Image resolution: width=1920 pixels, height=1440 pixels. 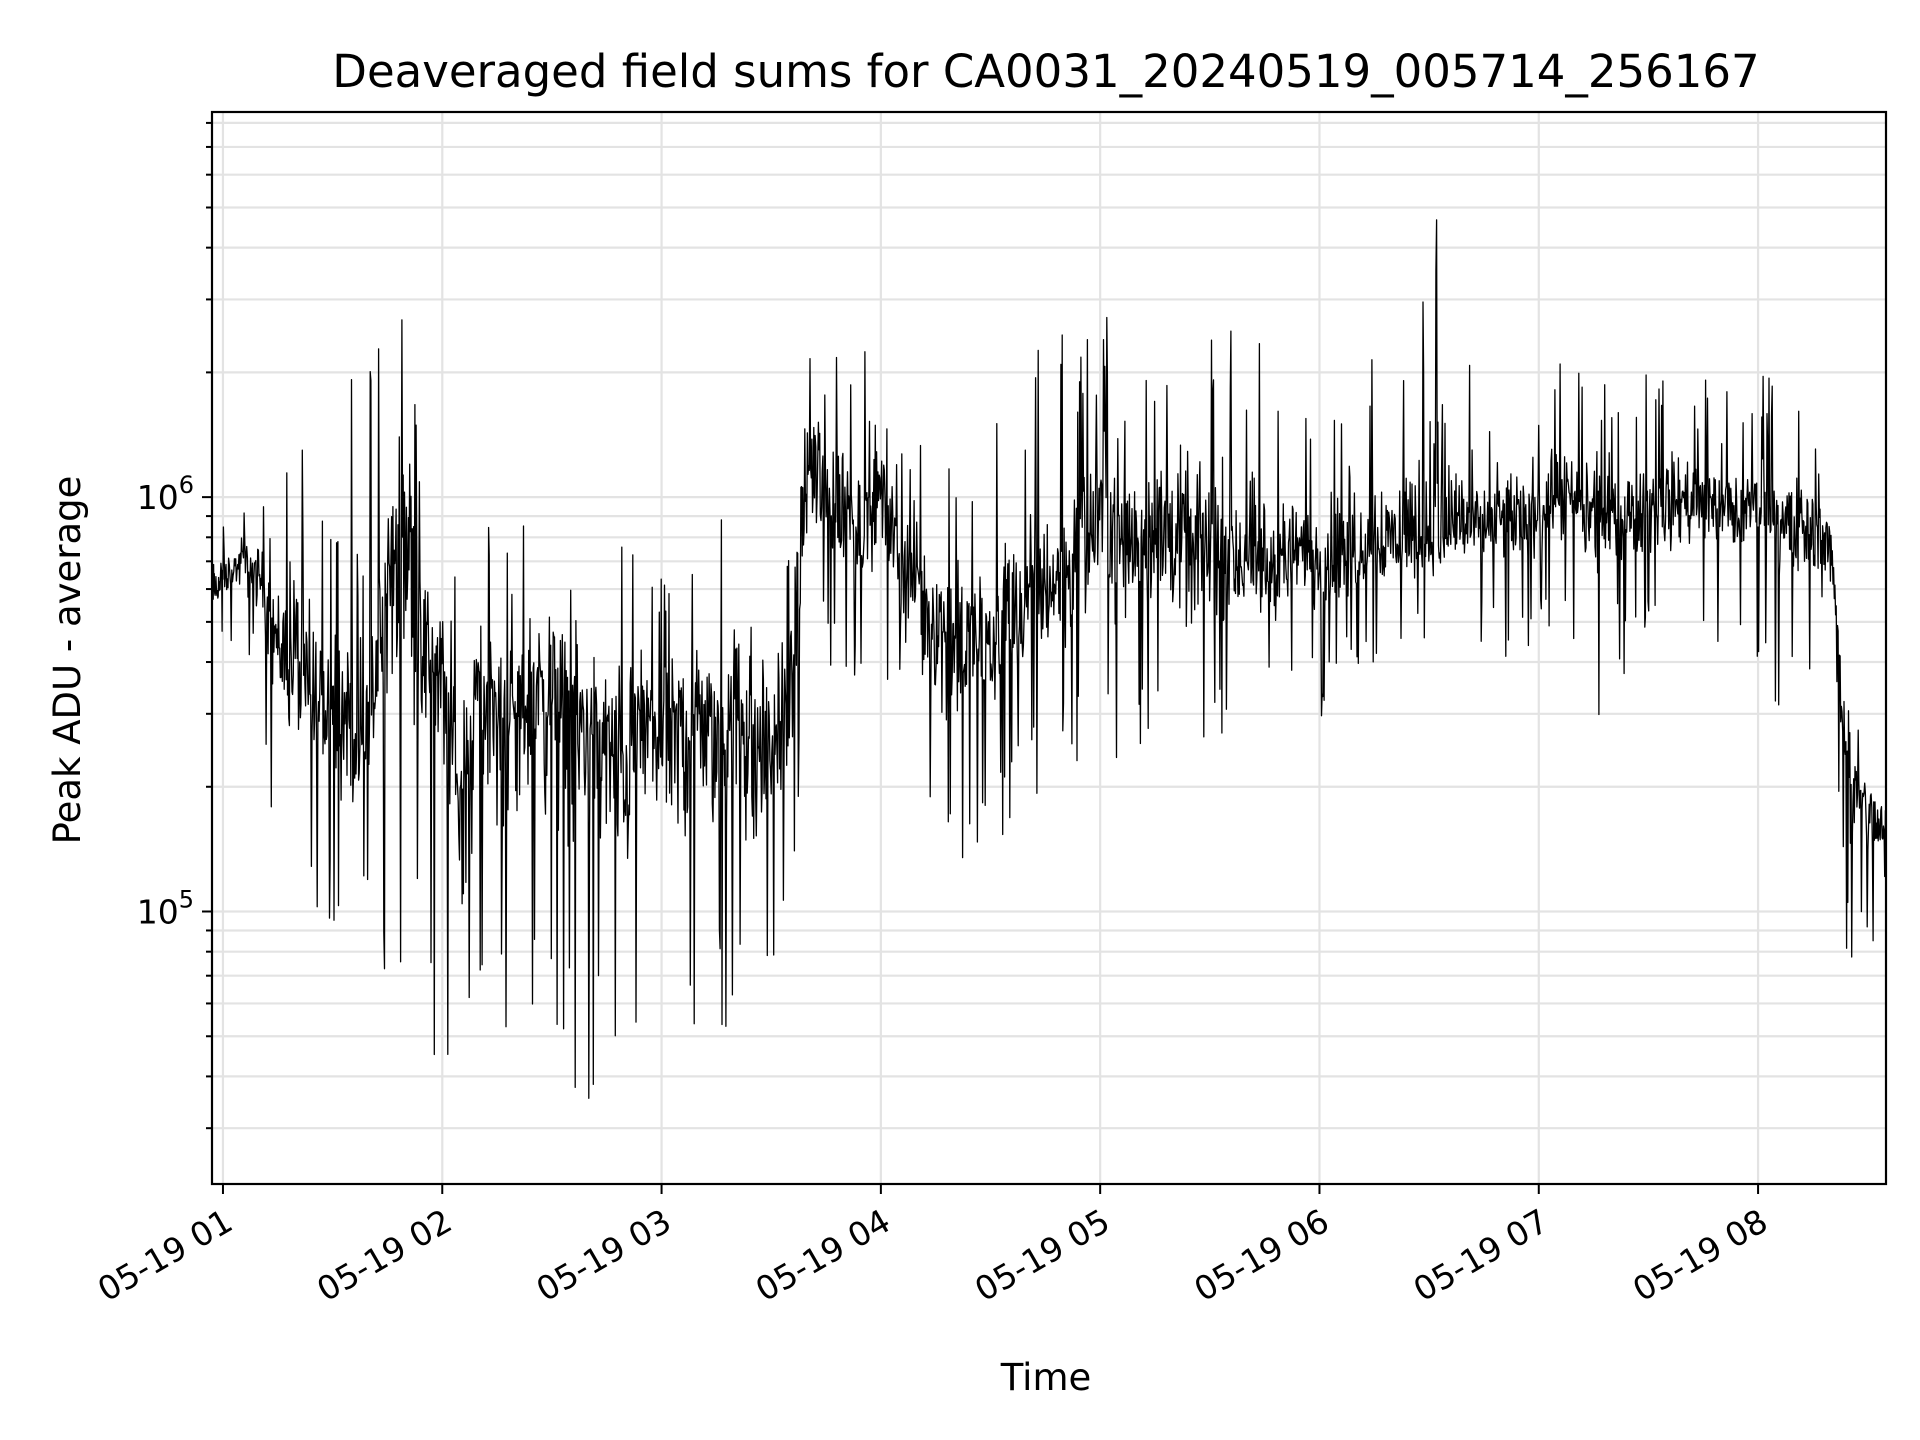 I want to click on x-axis-title: Time, so click(x=1046, y=1377).